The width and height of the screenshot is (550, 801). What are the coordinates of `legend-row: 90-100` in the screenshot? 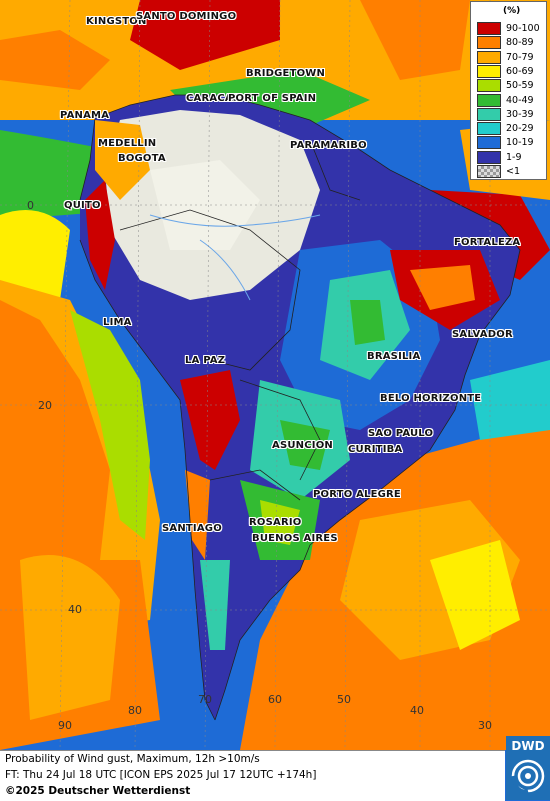 It's located at (512, 28).